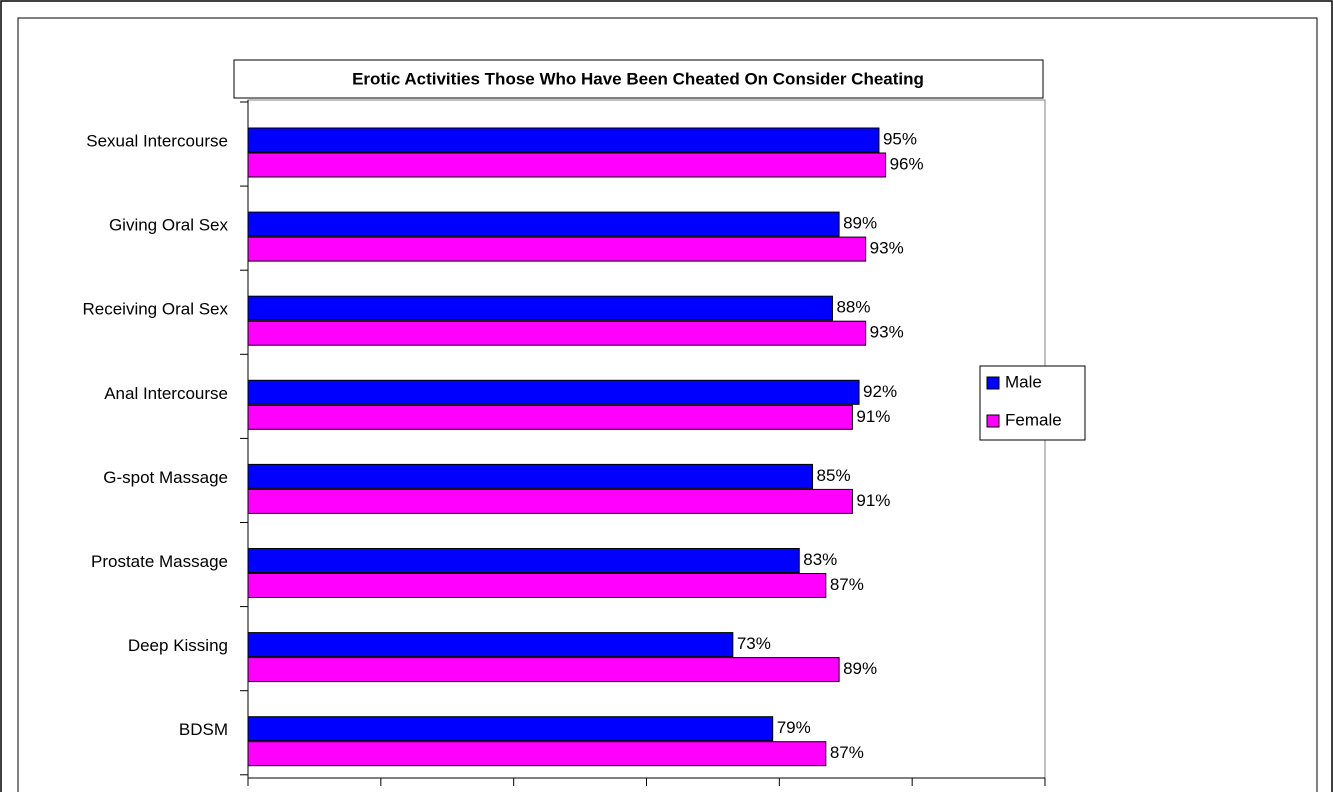 This screenshot has width=1333, height=792. What do you see at coordinates (880, 391) in the screenshot?
I see `data-label: 92%` at bounding box center [880, 391].